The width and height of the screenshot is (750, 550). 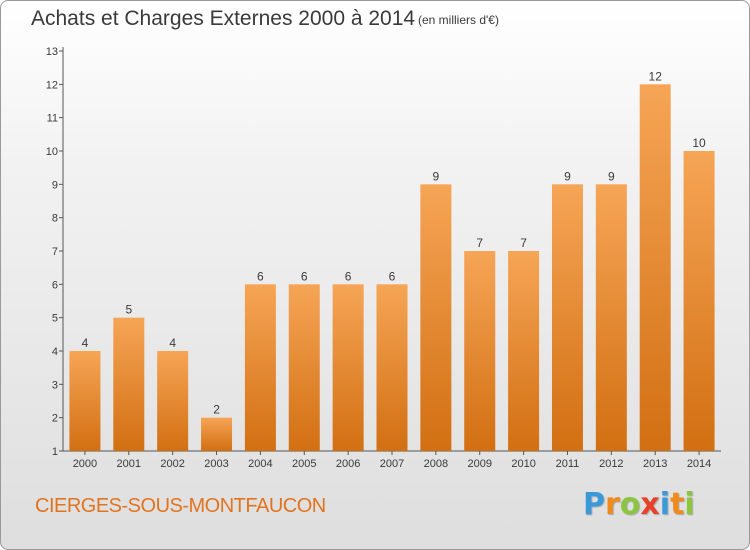 What do you see at coordinates (612, 504) in the screenshot?
I see `logo-letter: r` at bounding box center [612, 504].